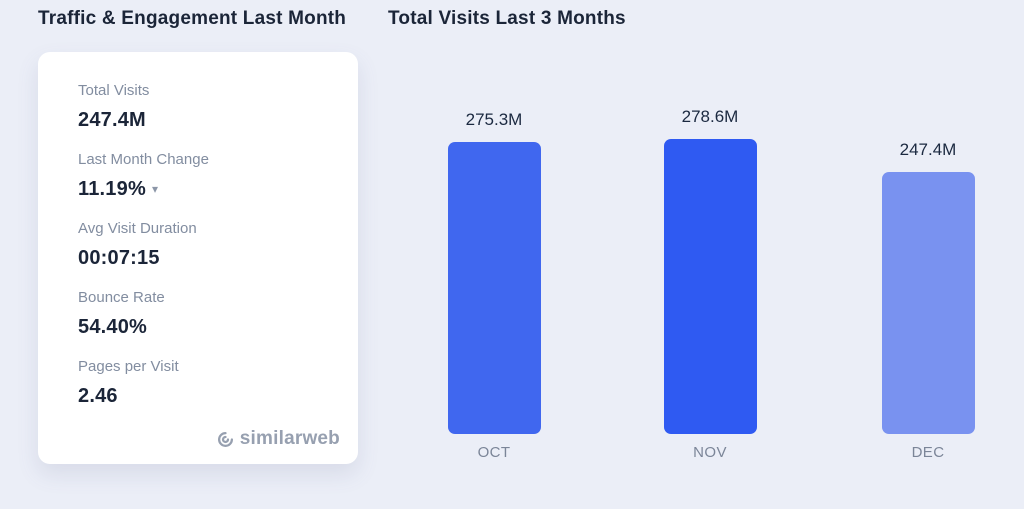  I want to click on metric-value: 2.46, so click(98, 396).